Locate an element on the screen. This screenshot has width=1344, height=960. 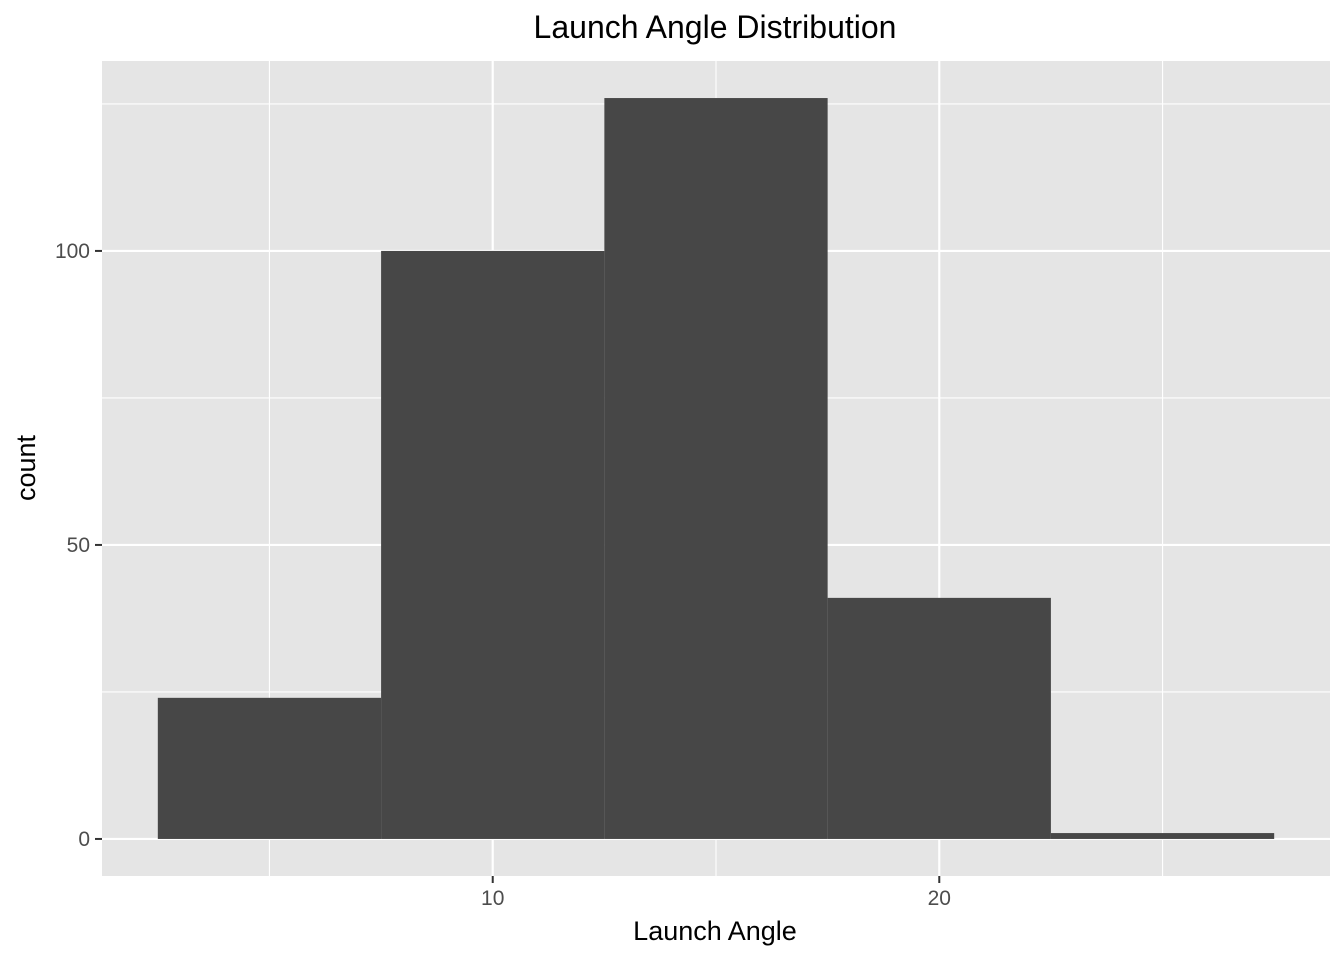
x-tick-label: 10 is located at coordinates (492, 898).